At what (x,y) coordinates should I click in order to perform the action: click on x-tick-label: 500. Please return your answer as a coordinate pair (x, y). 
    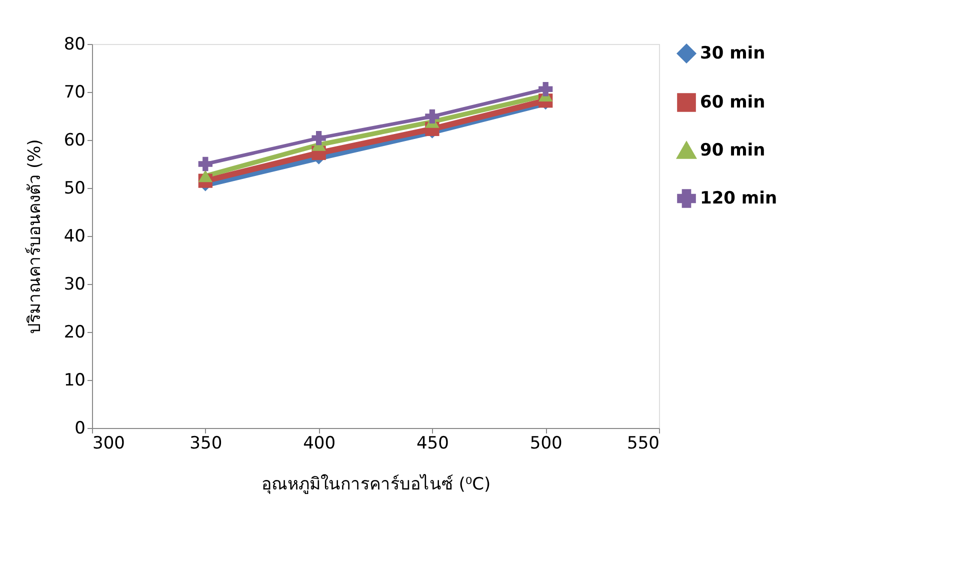
    Looking at the image, I should click on (546, 444).